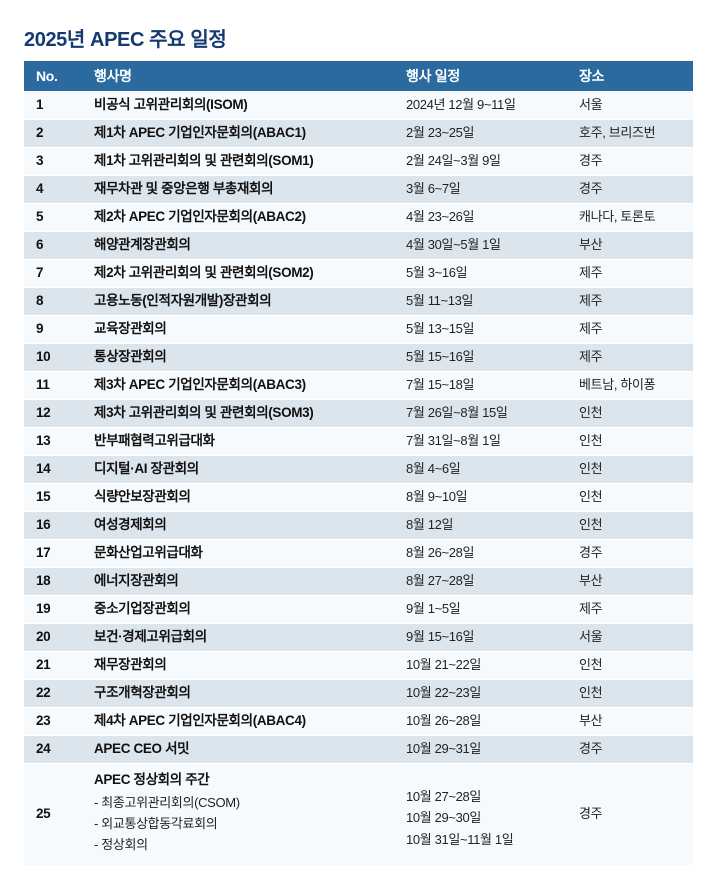 The width and height of the screenshot is (720, 877). What do you see at coordinates (239, 385) in the screenshot?
I see `cell-name: 제3차 APEC 기업인자문회의(ABAC3)` at bounding box center [239, 385].